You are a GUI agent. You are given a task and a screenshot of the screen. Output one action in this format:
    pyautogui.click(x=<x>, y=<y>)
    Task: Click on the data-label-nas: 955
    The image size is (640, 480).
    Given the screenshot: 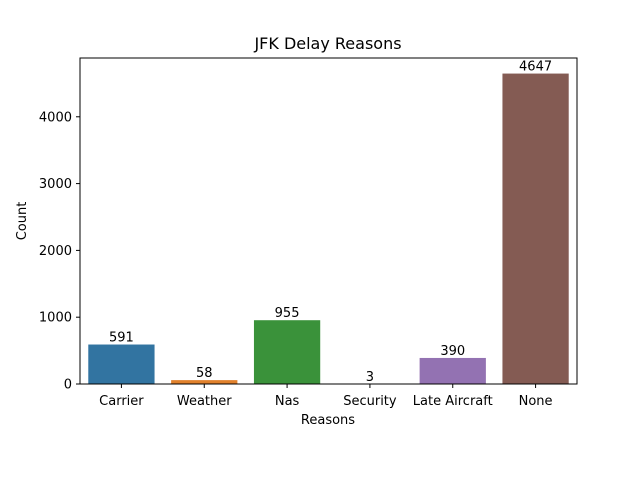 What is the action you would take?
    pyautogui.click(x=287, y=313)
    